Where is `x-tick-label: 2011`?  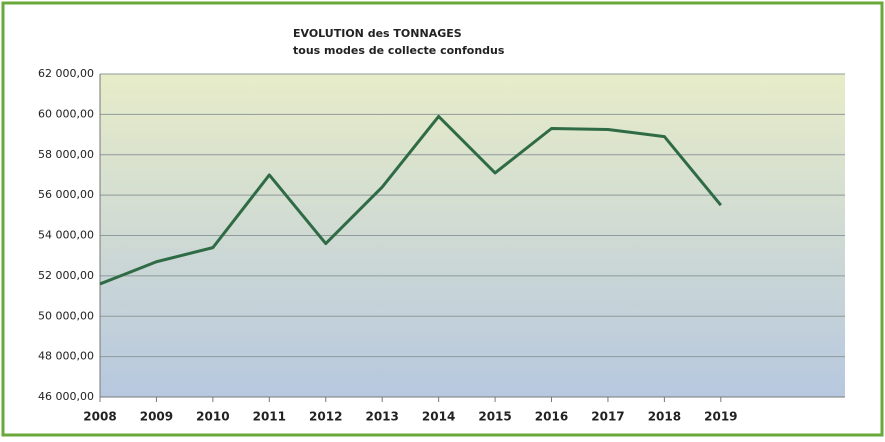
x-tick-label: 2011 is located at coordinates (269, 417).